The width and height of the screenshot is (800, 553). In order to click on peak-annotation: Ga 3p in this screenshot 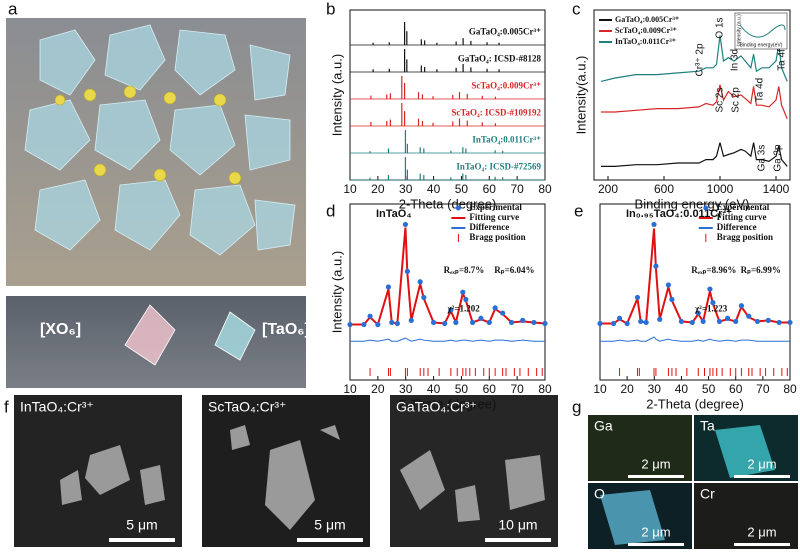, I will do `click(778, 158)`.